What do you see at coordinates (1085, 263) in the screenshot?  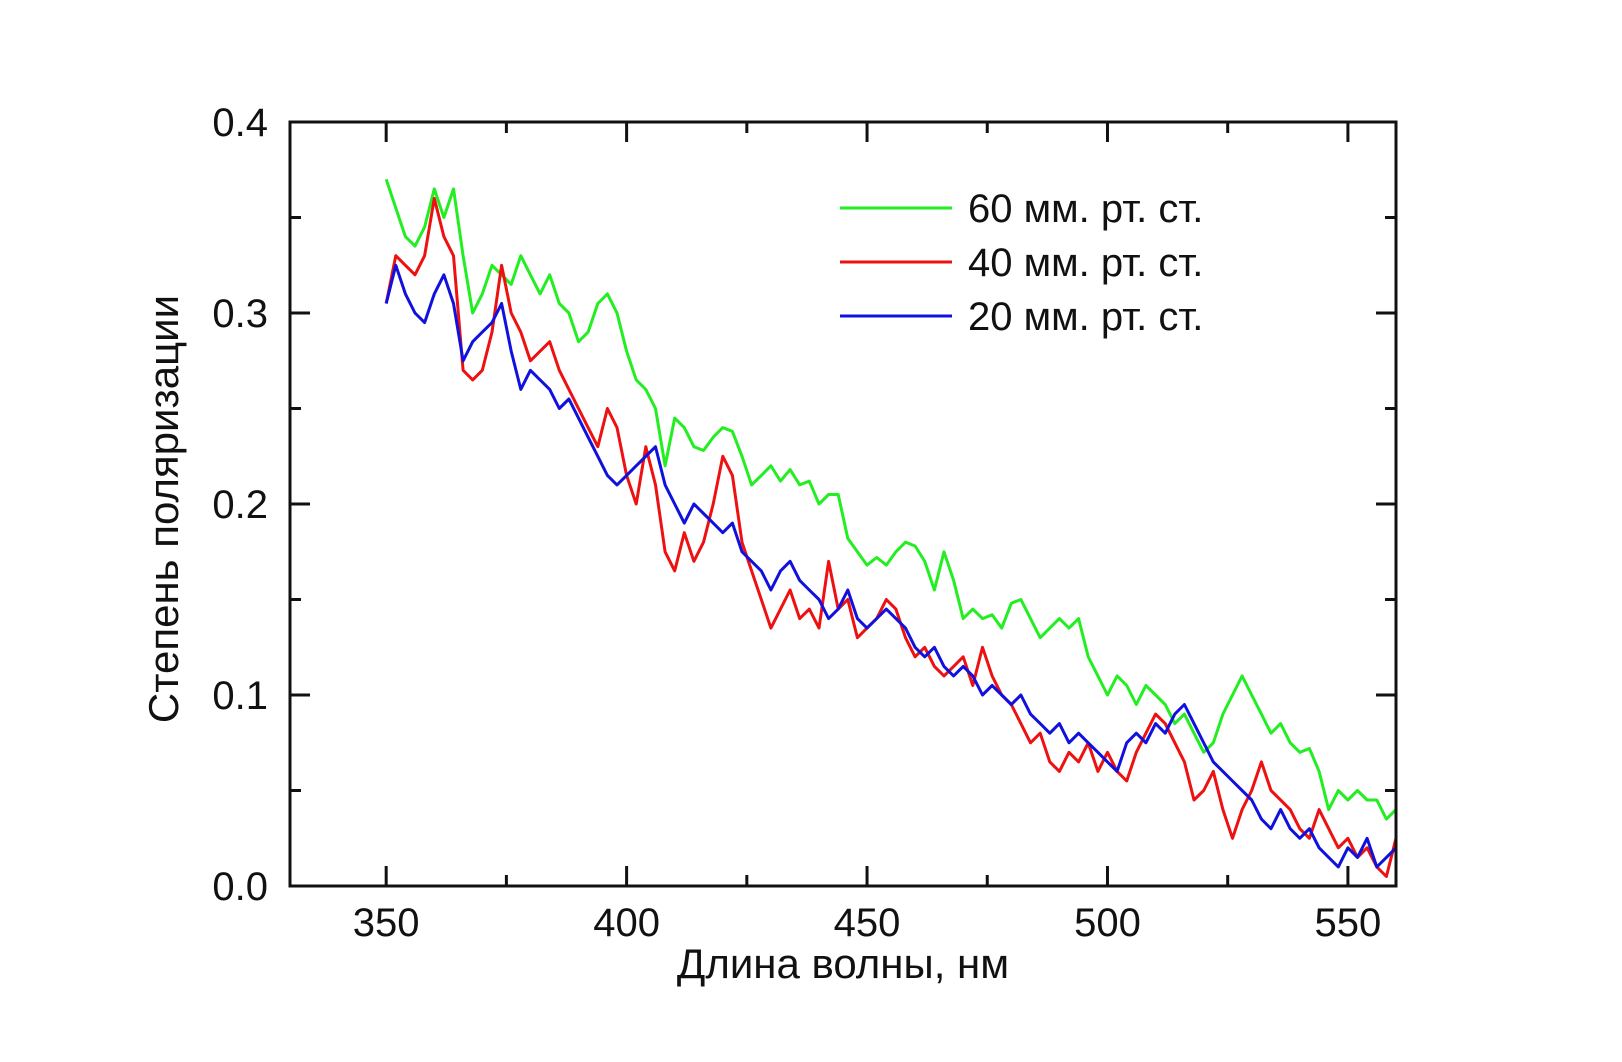 I see `legend-label-2: 40 мм. рт. ст.` at bounding box center [1085, 263].